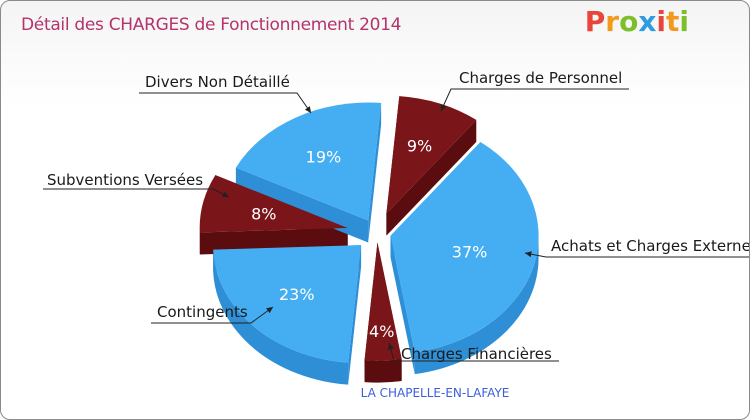 The image size is (750, 420). Describe the element at coordinates (629, 21) in the screenshot. I see `logo-letter: o` at that location.